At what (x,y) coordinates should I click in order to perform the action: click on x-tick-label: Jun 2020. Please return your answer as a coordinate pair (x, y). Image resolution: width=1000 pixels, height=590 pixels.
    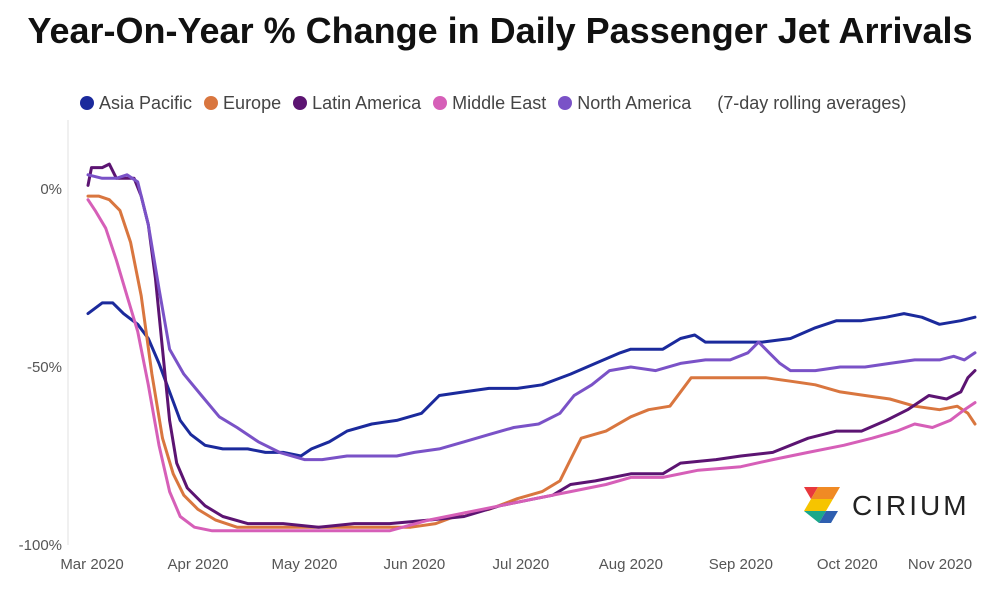
    Looking at the image, I should click on (415, 564).